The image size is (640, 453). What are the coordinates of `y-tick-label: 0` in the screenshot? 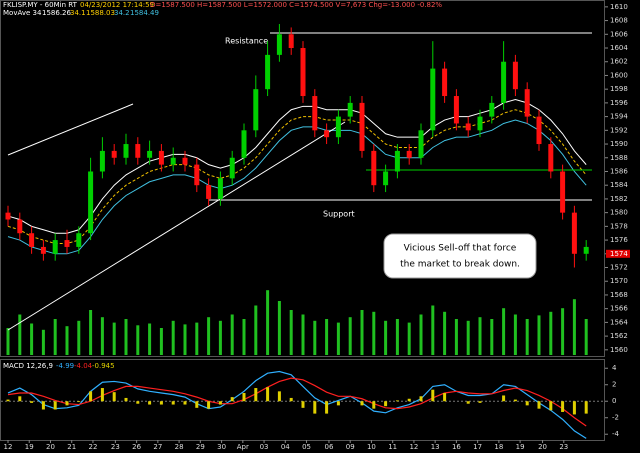 It's located at (614, 401).